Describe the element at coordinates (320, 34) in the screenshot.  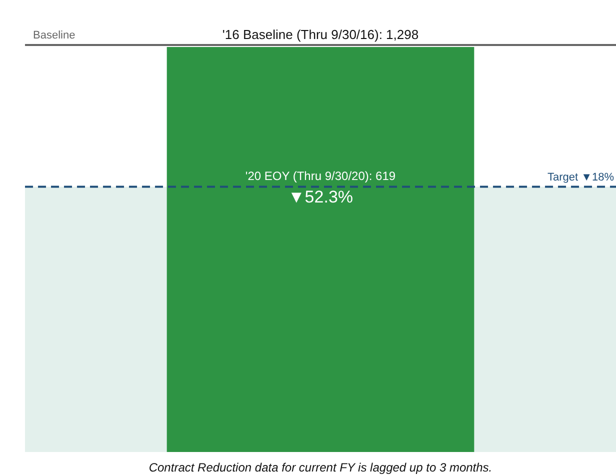
I see `annotation: '16 Baseline (Thru 9/30/16): 1,298` at that location.